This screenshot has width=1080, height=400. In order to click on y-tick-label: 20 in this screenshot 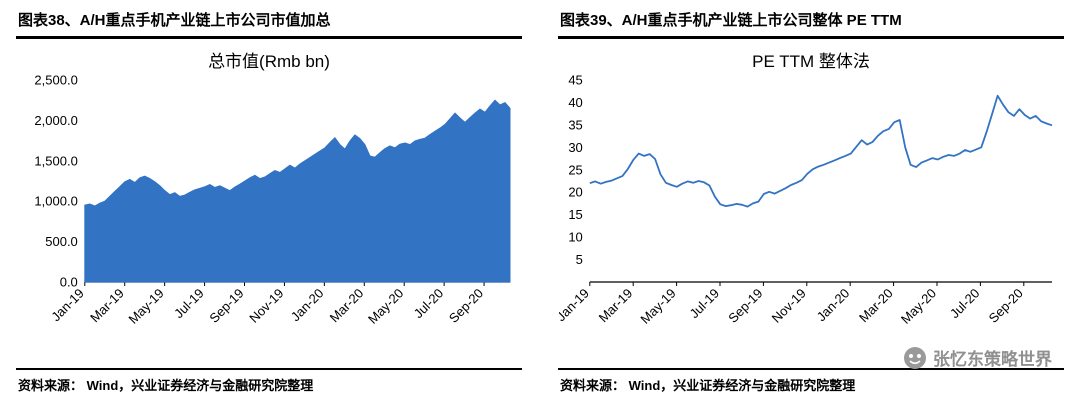, I will do `click(575, 192)`.